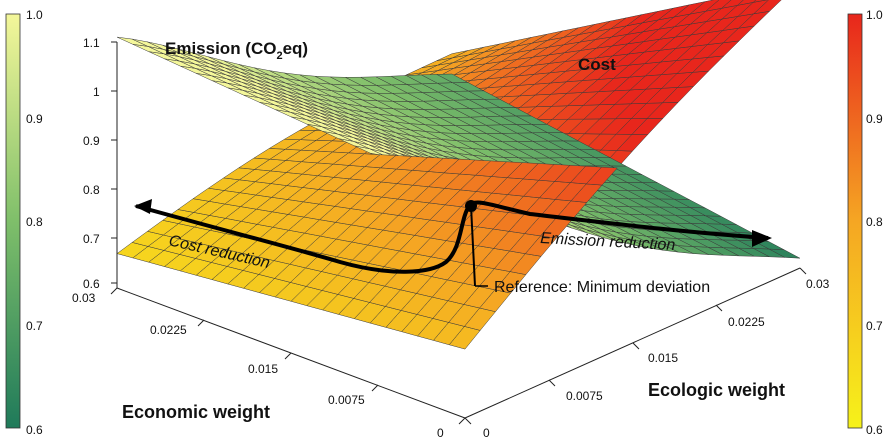 The image size is (892, 439). I want to click on z-axis: 1.1 1 0.9 0.8 0.7 0.6, so click(100, 163).